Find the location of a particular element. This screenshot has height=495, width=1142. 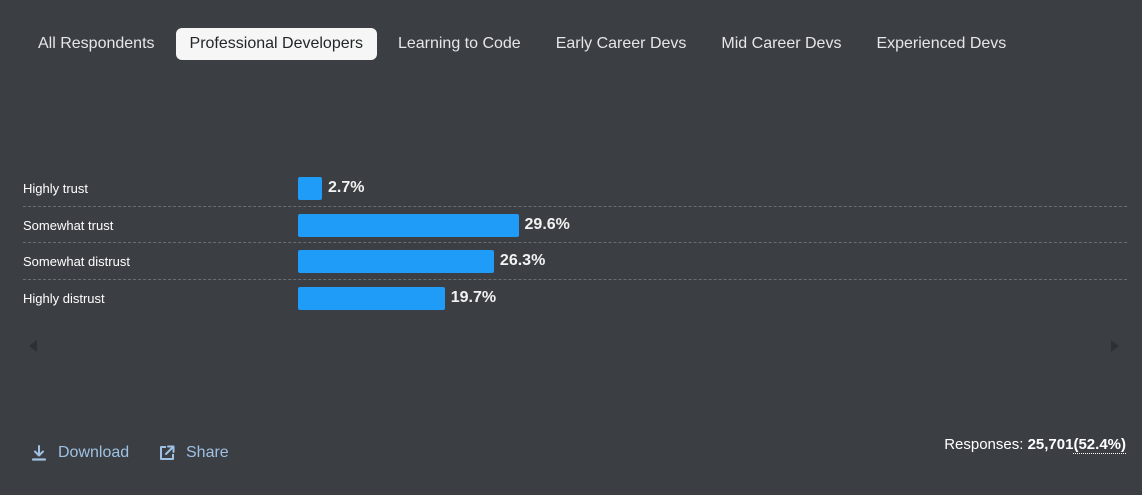

category-label: Highly trust is located at coordinates (56, 188).